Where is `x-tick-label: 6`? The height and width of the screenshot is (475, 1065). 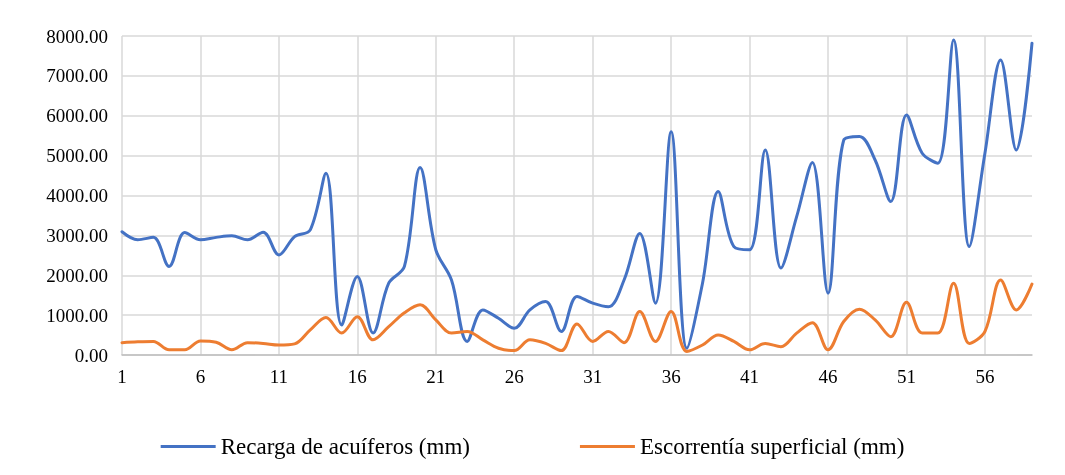 x-tick-label: 6 is located at coordinates (200, 376).